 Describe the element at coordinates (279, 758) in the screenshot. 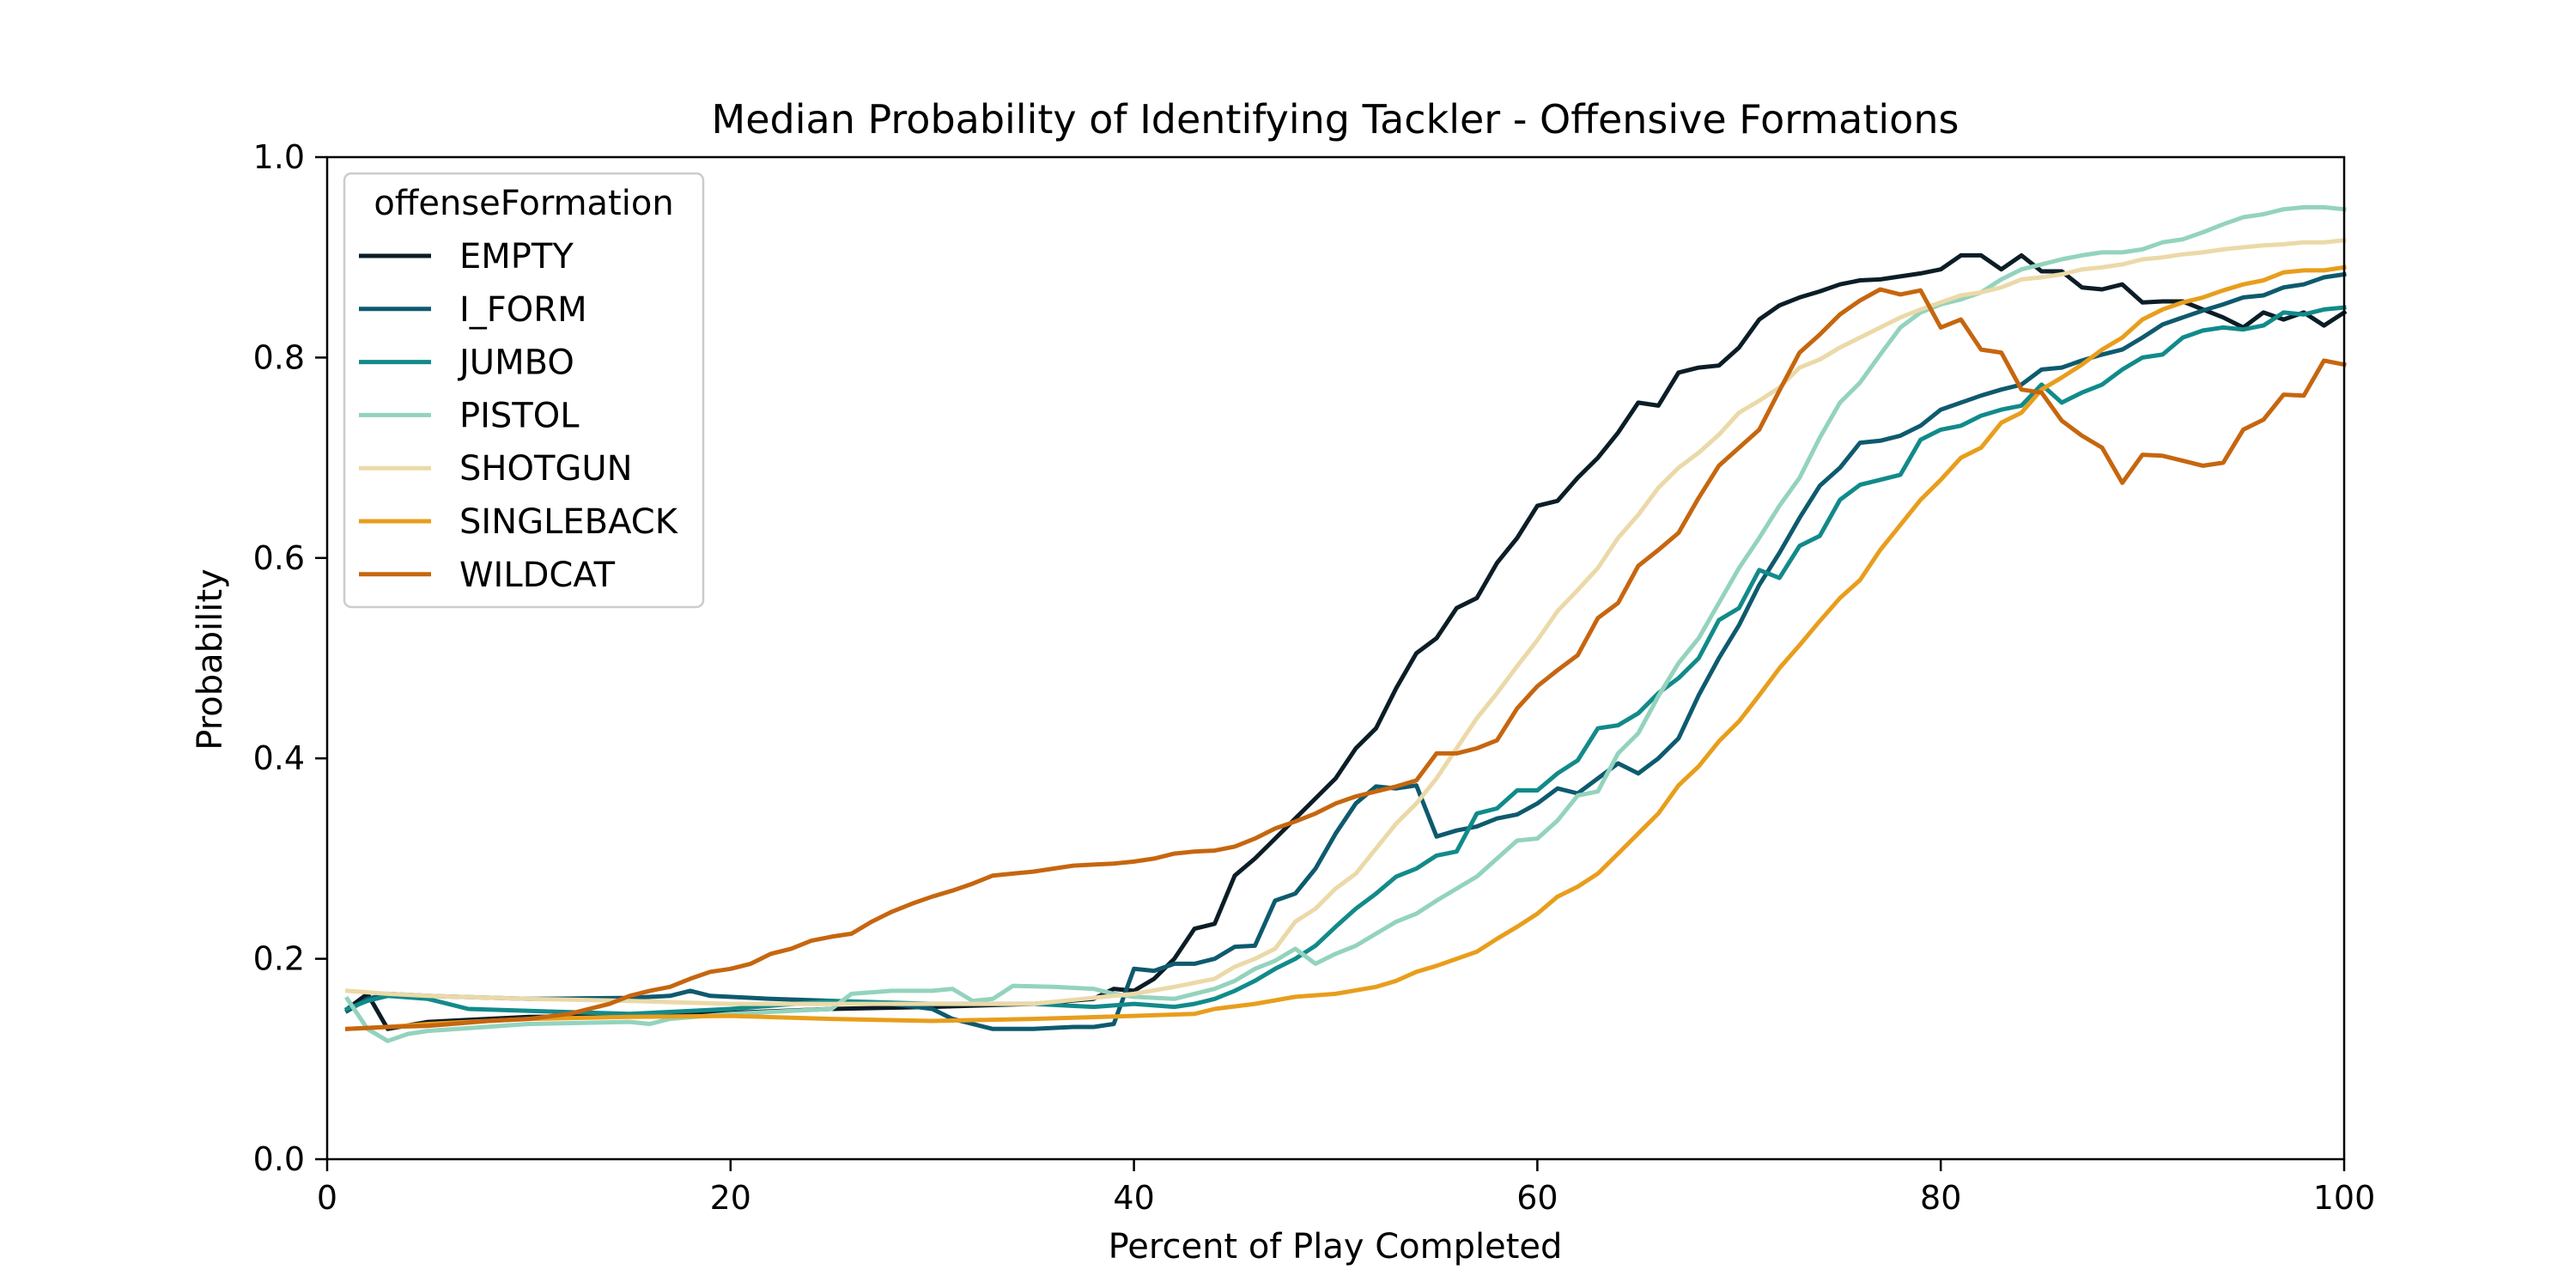

I see `y-tick-label: 0.4` at that location.